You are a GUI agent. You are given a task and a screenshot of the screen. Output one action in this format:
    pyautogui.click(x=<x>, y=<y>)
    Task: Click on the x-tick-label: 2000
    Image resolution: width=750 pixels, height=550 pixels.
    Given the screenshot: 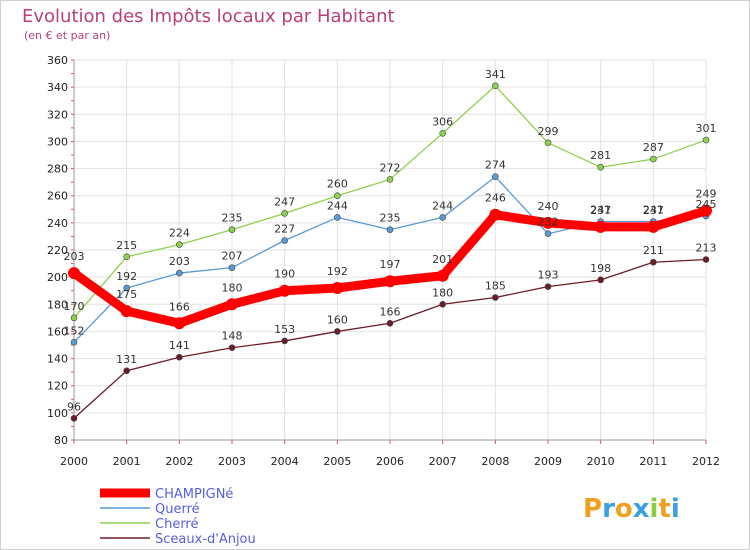 What is the action you would take?
    pyautogui.click(x=74, y=461)
    